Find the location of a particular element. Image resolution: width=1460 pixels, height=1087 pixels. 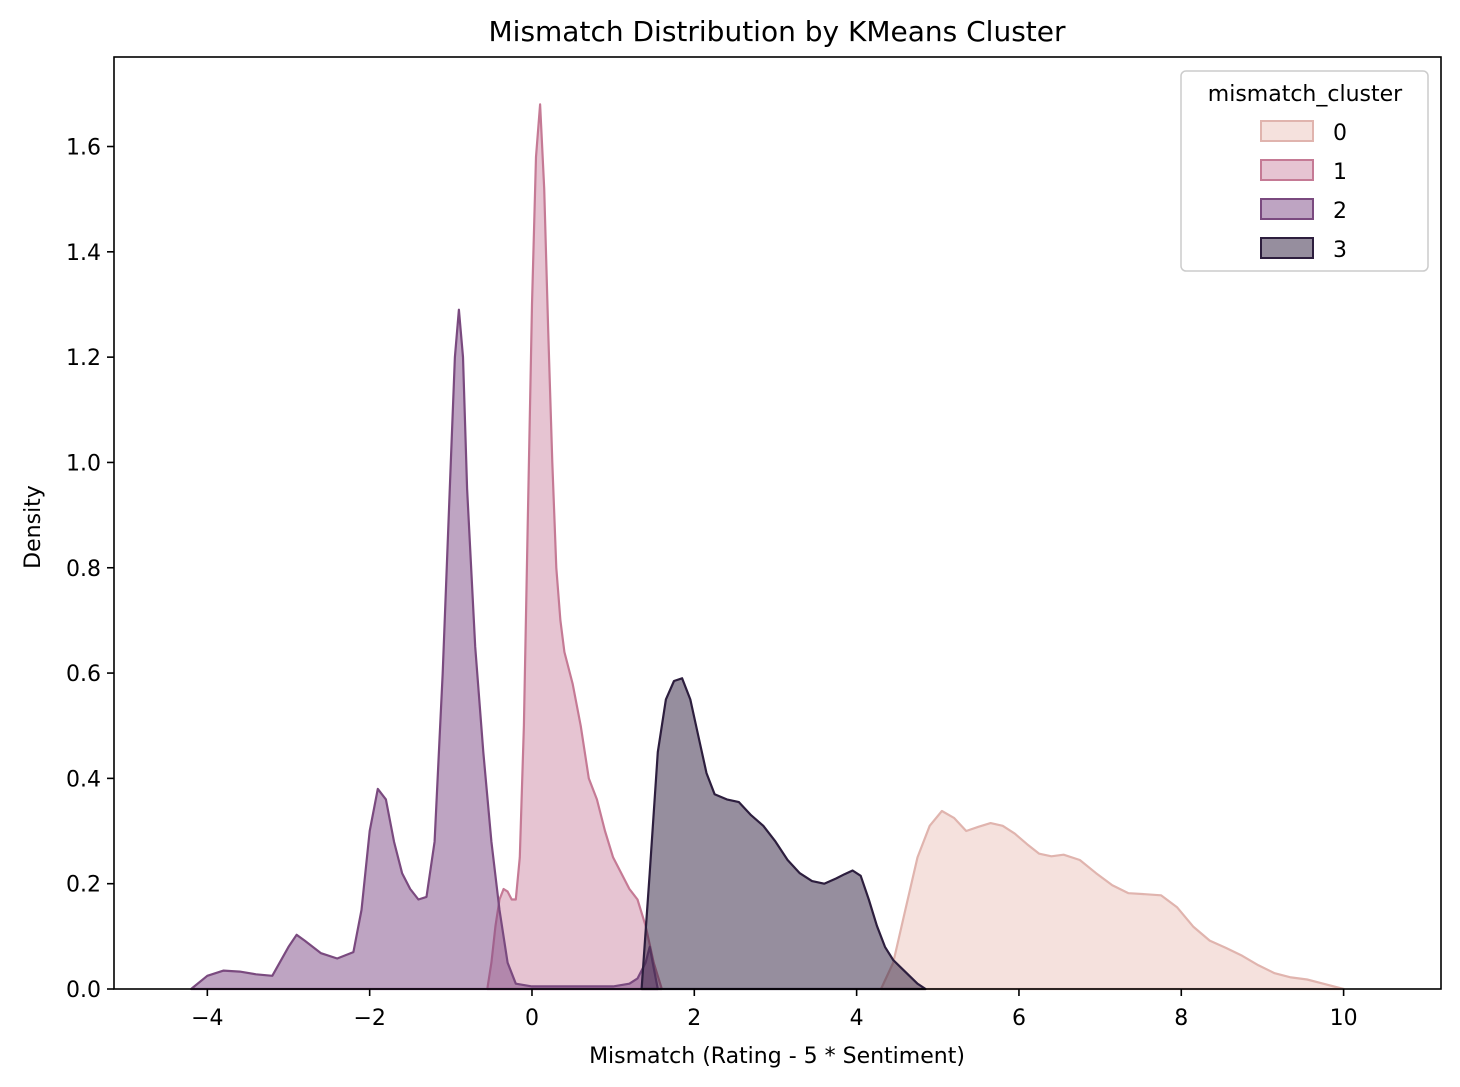

y-tick-label: 0.4 is located at coordinates (83, 779).